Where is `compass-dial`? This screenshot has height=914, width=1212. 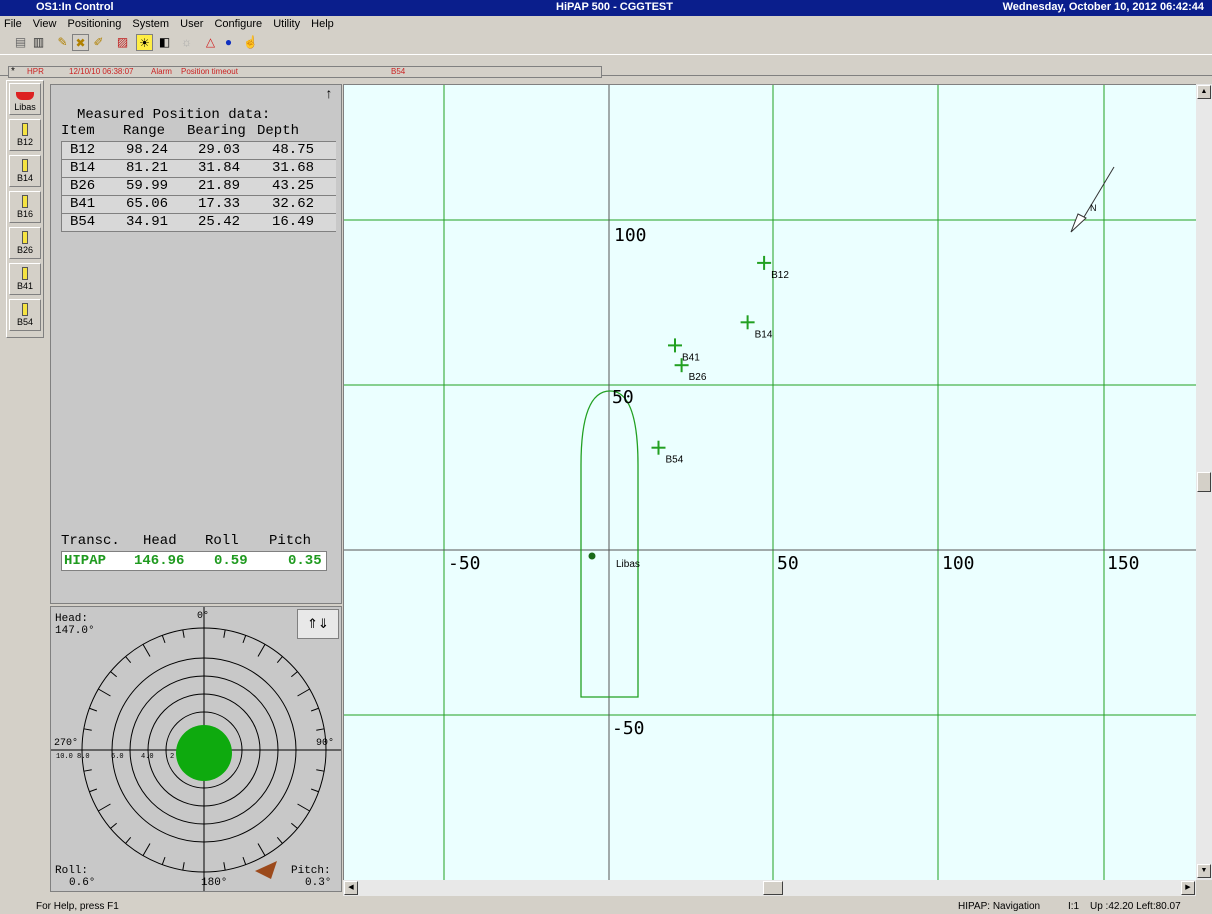
compass-dial is located at coordinates (196, 749).